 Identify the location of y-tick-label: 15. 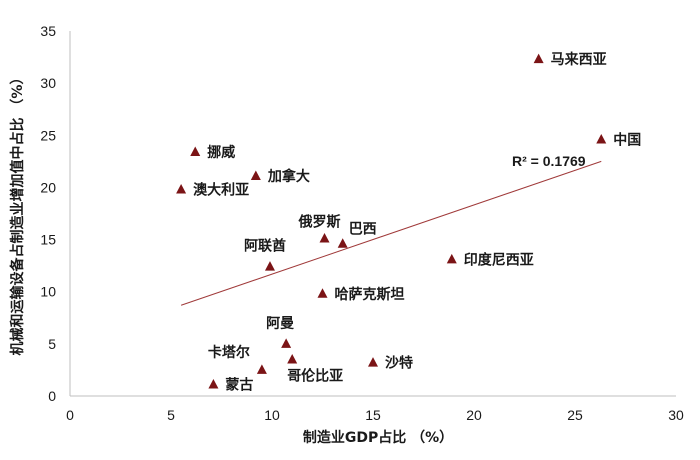
(48, 240).